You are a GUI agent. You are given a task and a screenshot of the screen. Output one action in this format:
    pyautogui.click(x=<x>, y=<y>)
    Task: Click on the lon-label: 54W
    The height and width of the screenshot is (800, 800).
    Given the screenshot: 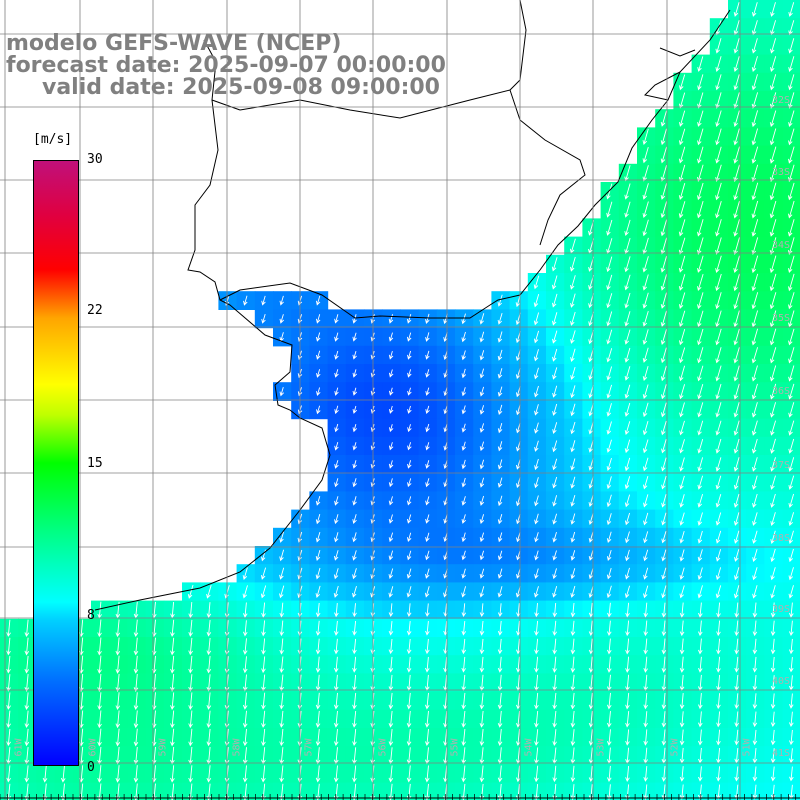 What is the action you would take?
    pyautogui.click(x=529, y=747)
    